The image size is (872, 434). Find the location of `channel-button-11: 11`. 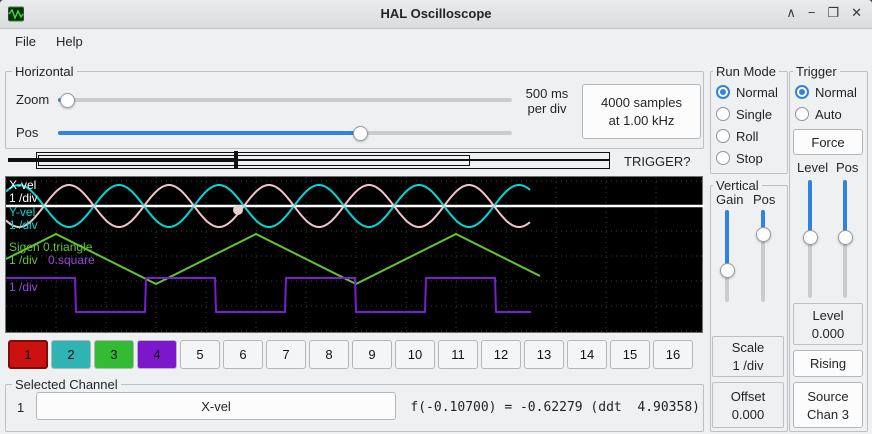

channel-button-11: 11 is located at coordinates (458, 354).